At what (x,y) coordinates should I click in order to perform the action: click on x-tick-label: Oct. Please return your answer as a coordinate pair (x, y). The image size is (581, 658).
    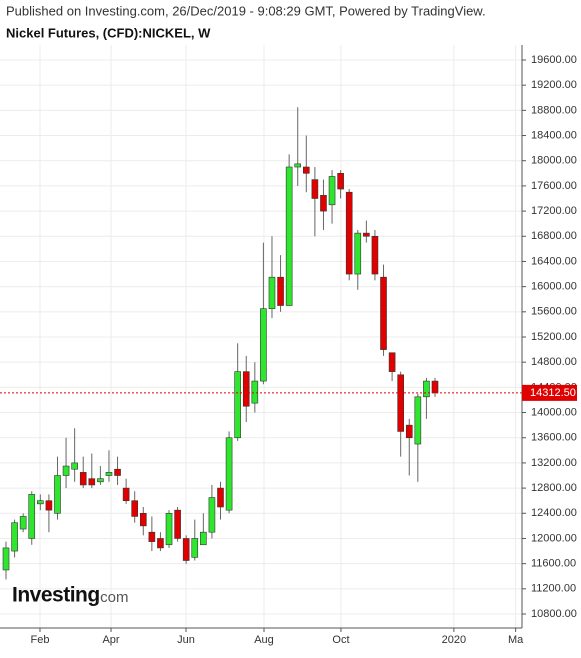
    Looking at the image, I should click on (340, 640).